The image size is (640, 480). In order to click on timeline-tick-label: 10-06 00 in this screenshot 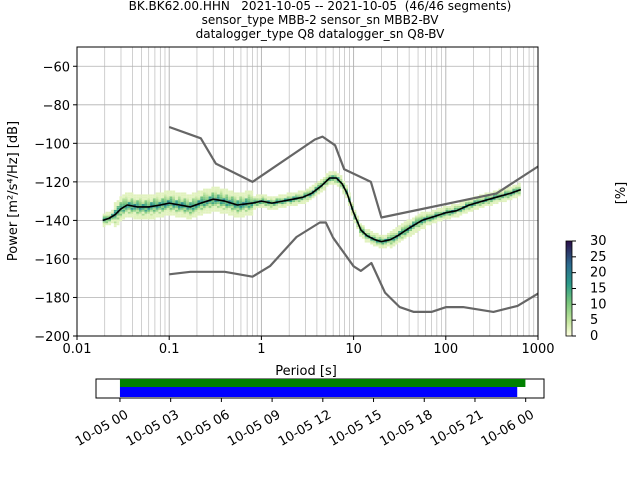, I will do `click(508, 428)`.